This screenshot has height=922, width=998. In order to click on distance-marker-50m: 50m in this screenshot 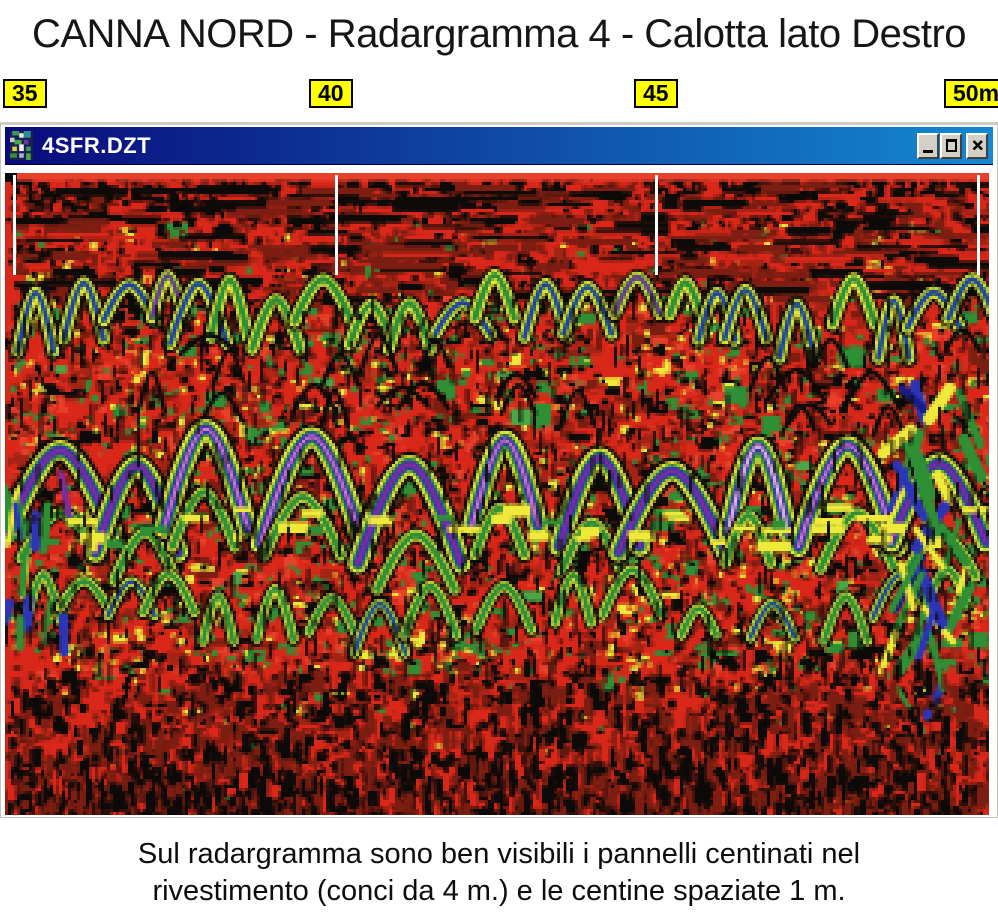, I will do `click(971, 93)`.